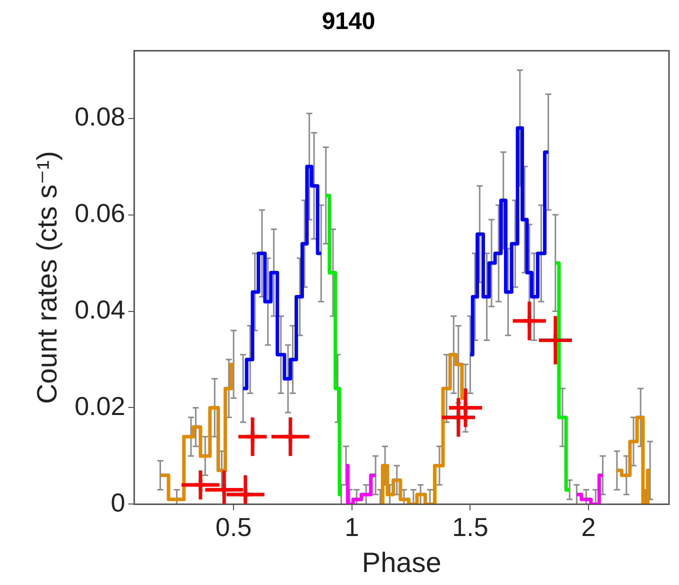 This screenshot has width=679, height=585. What do you see at coordinates (100, 213) in the screenshot?
I see `y-tick-label: 0.06` at bounding box center [100, 213].